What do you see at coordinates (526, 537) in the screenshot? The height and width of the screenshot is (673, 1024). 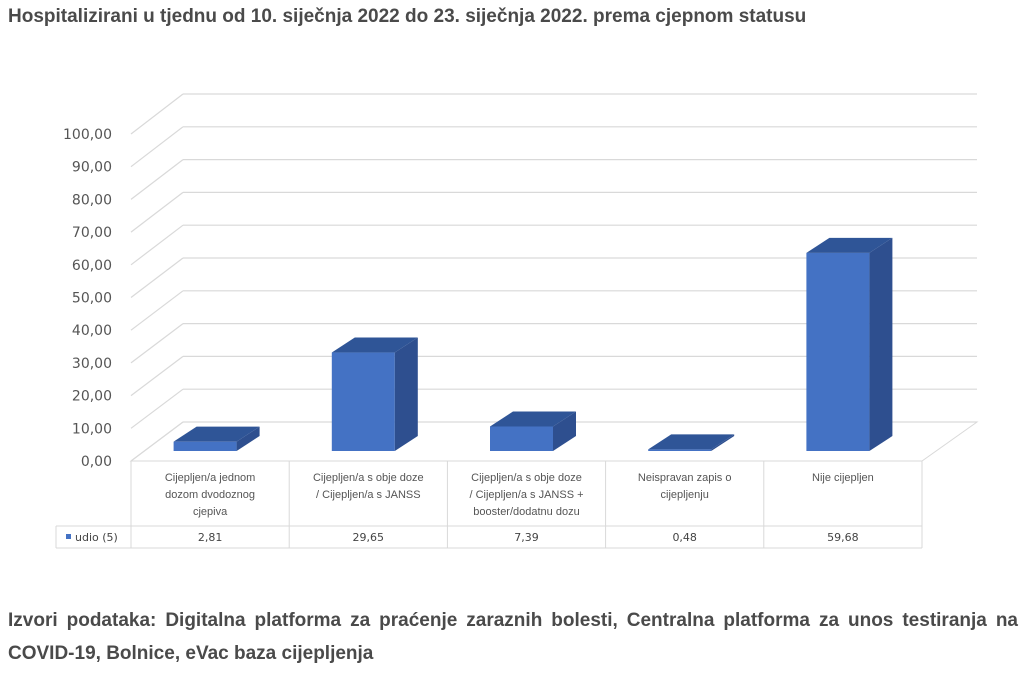 I see `data-value-label: 7,39` at bounding box center [526, 537].